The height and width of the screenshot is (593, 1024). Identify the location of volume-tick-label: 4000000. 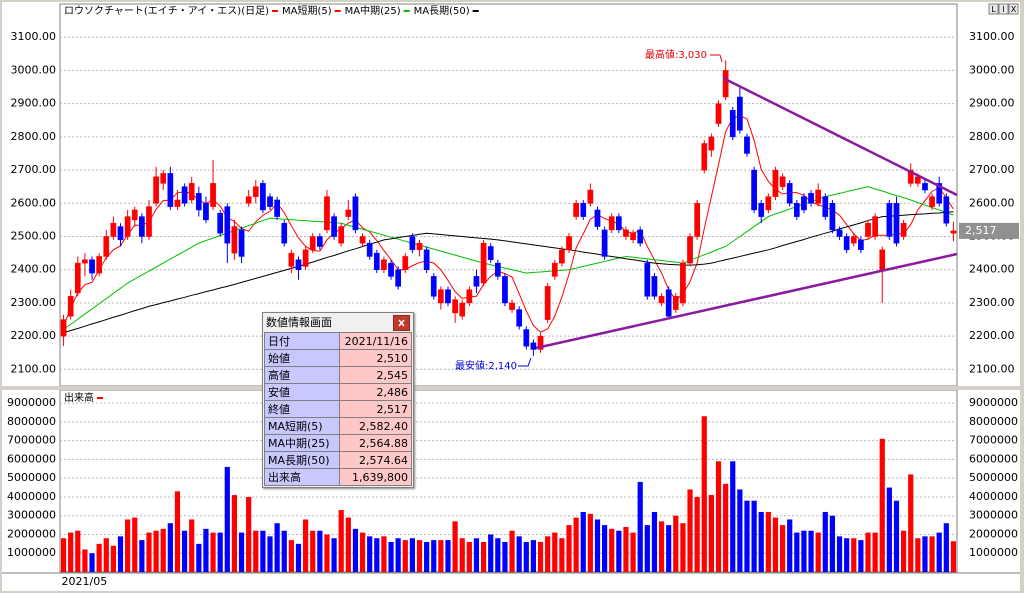
(31, 496).